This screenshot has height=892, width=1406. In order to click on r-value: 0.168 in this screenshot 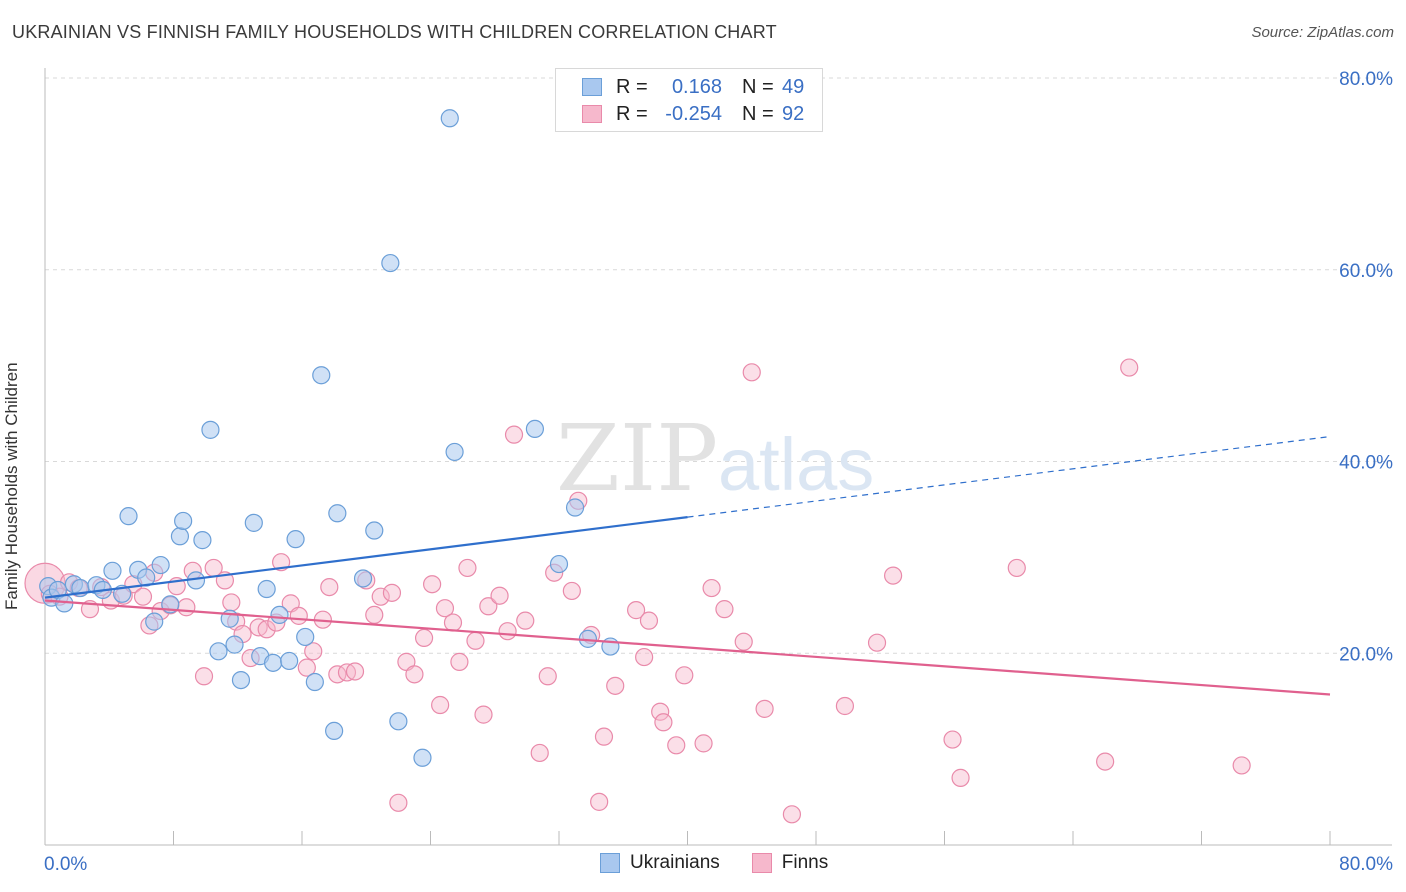, I will do `click(696, 86)`.